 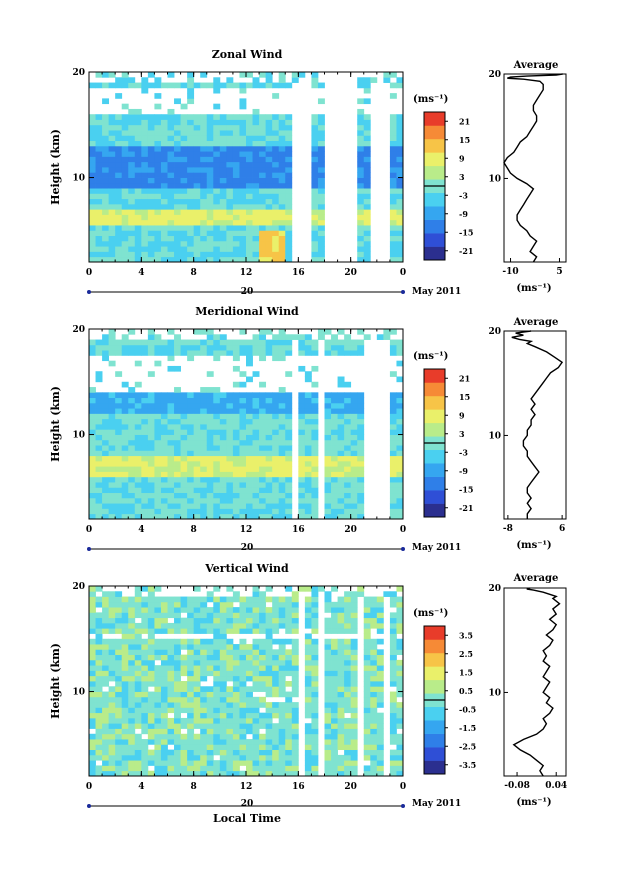 I want to click on colorbar-tick-label: -3, so click(x=463, y=452).